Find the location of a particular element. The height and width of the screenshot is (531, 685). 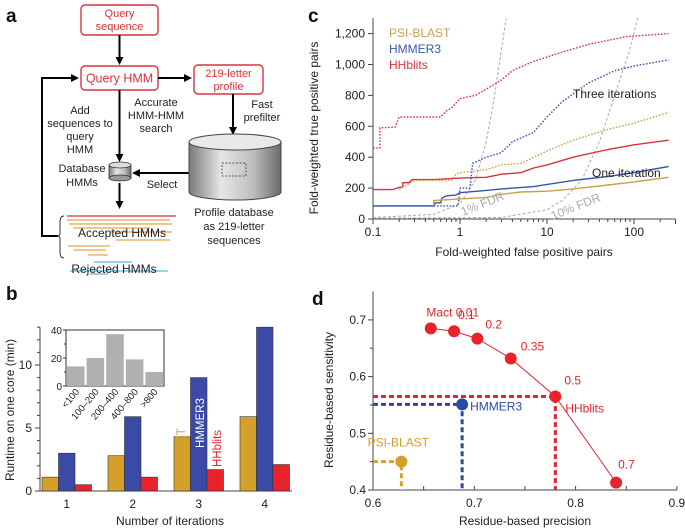

b-xtick-label: 3 is located at coordinates (198, 504).